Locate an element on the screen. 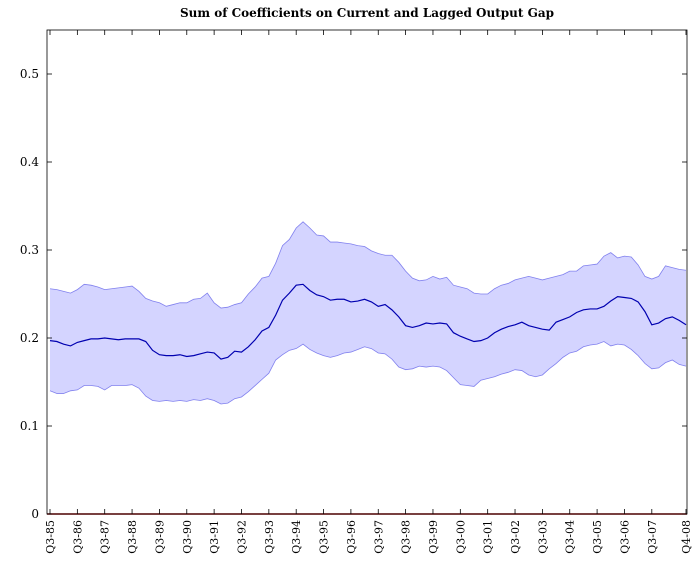 Image resolution: width=700 pixels, height=583 pixels. x-tick-label: Q3-95 is located at coordinates (324, 537).